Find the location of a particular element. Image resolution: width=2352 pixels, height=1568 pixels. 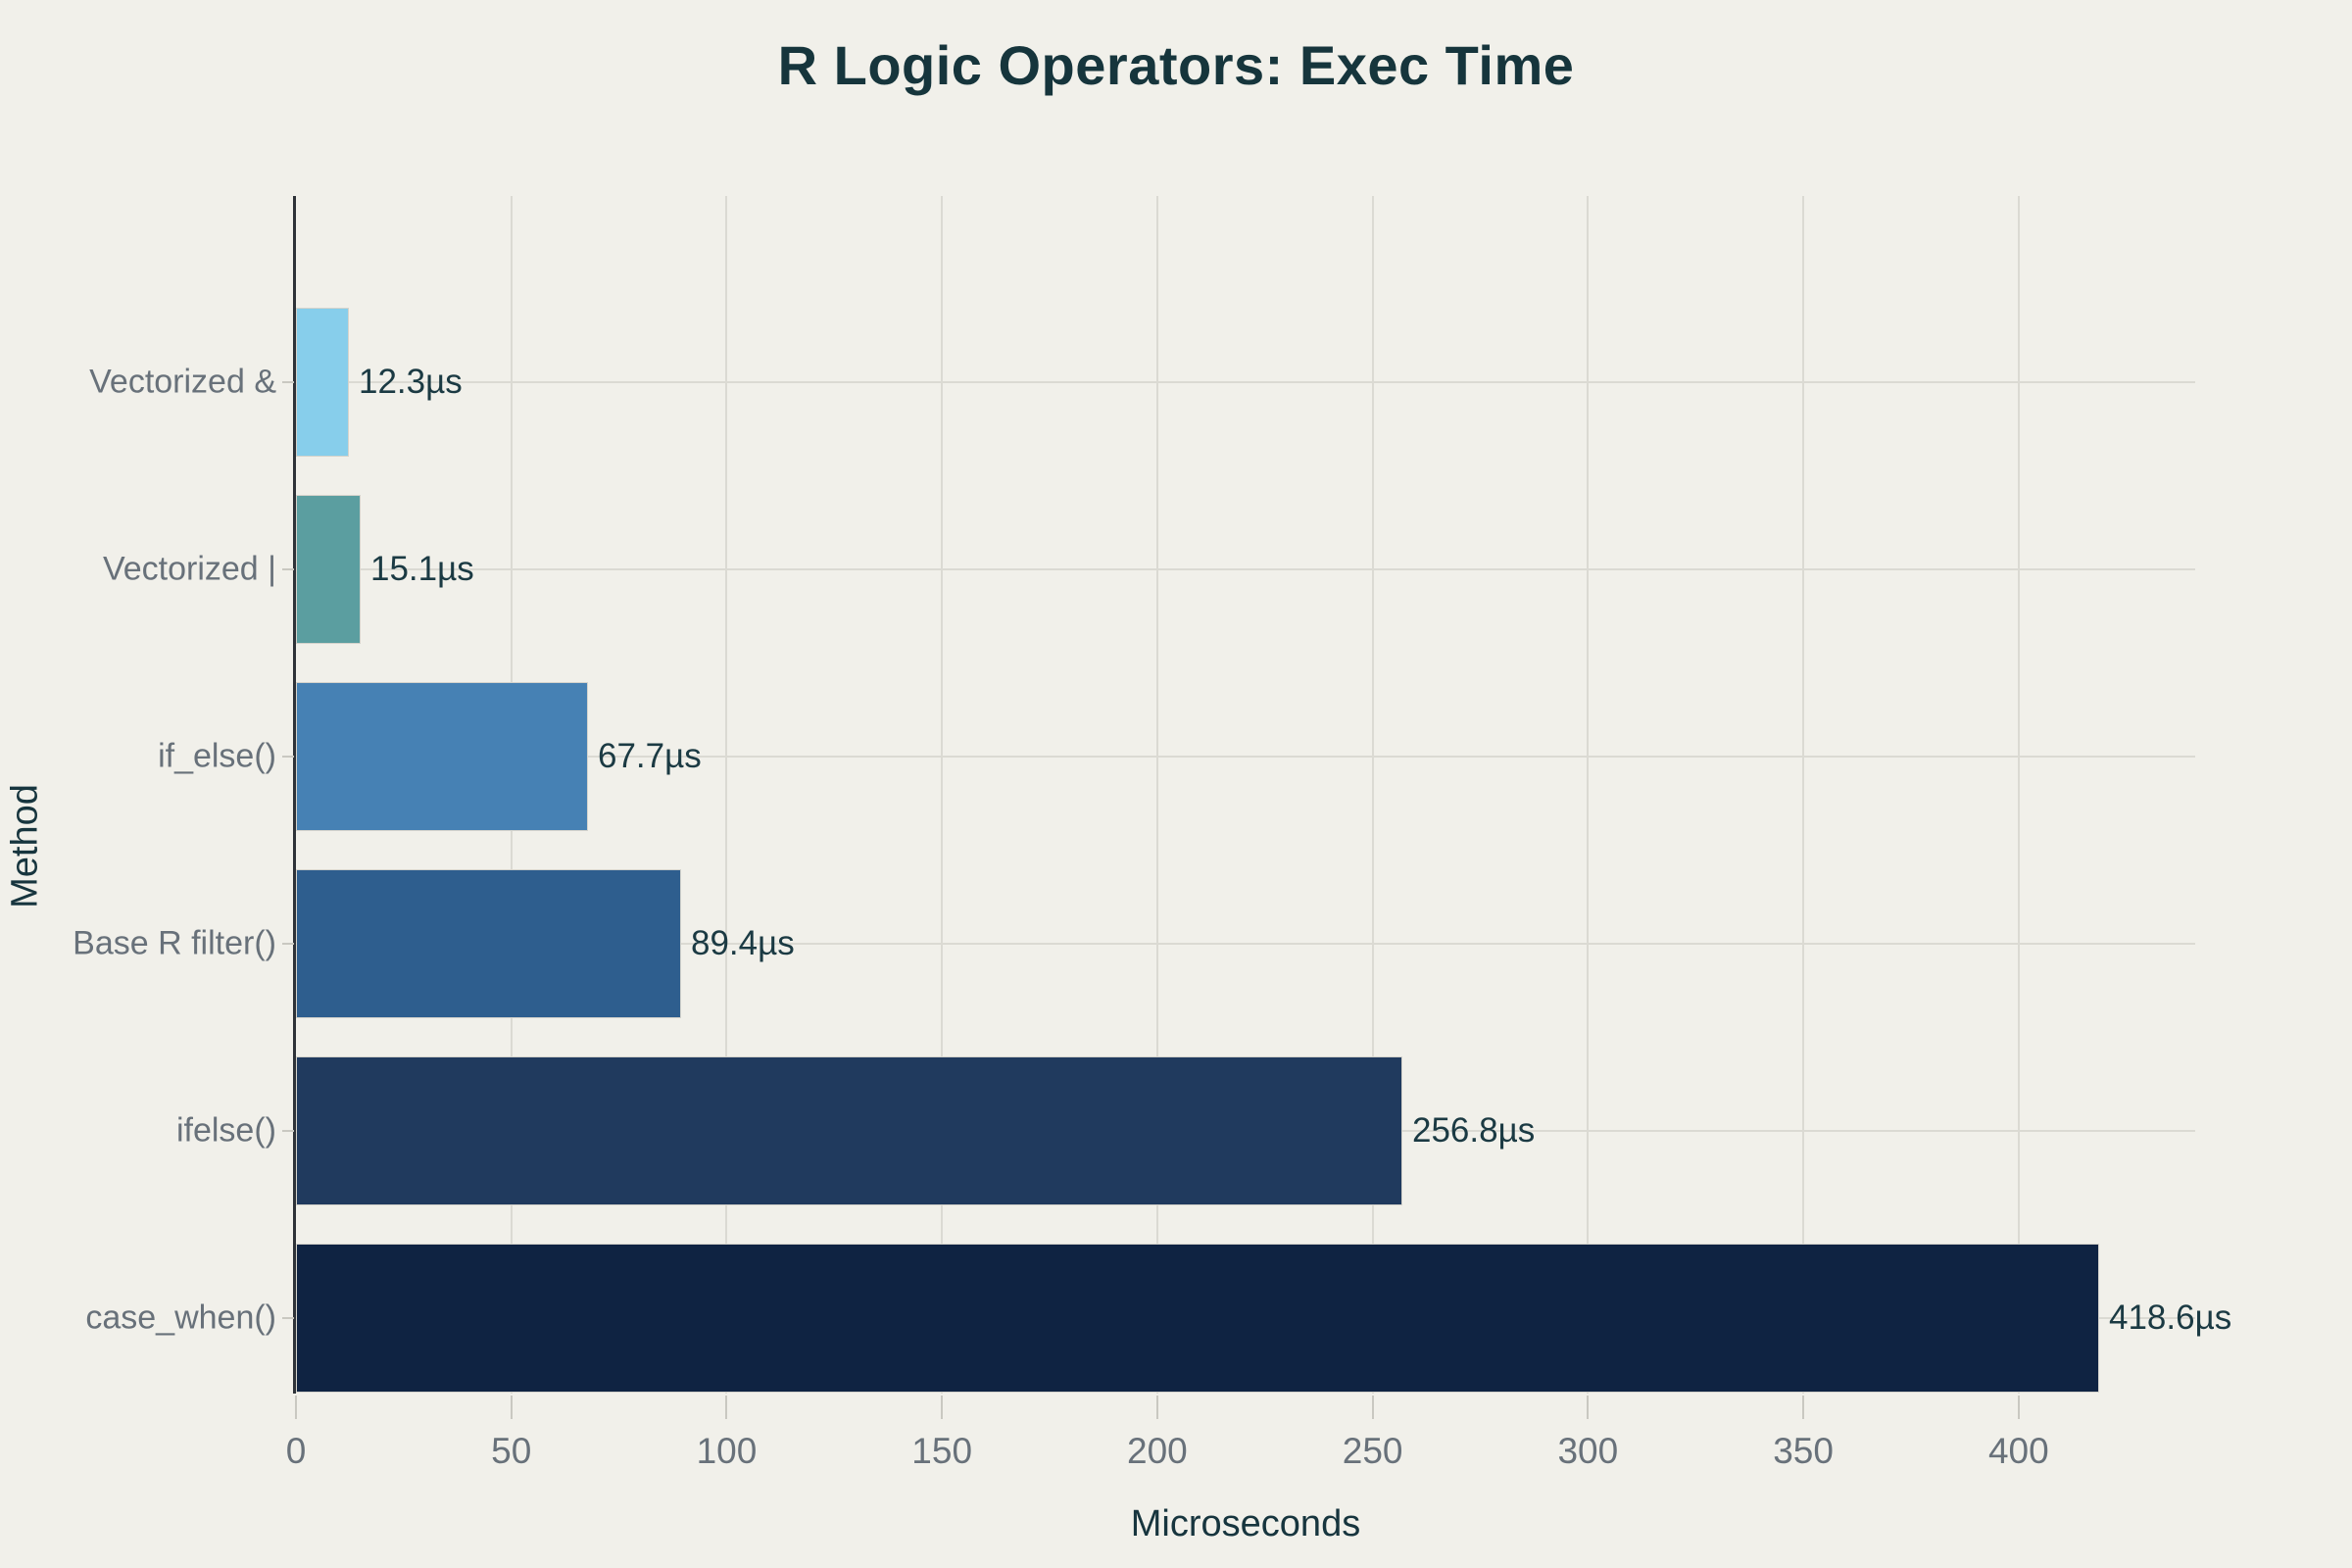

category-label: Vectorized | is located at coordinates (189, 569).